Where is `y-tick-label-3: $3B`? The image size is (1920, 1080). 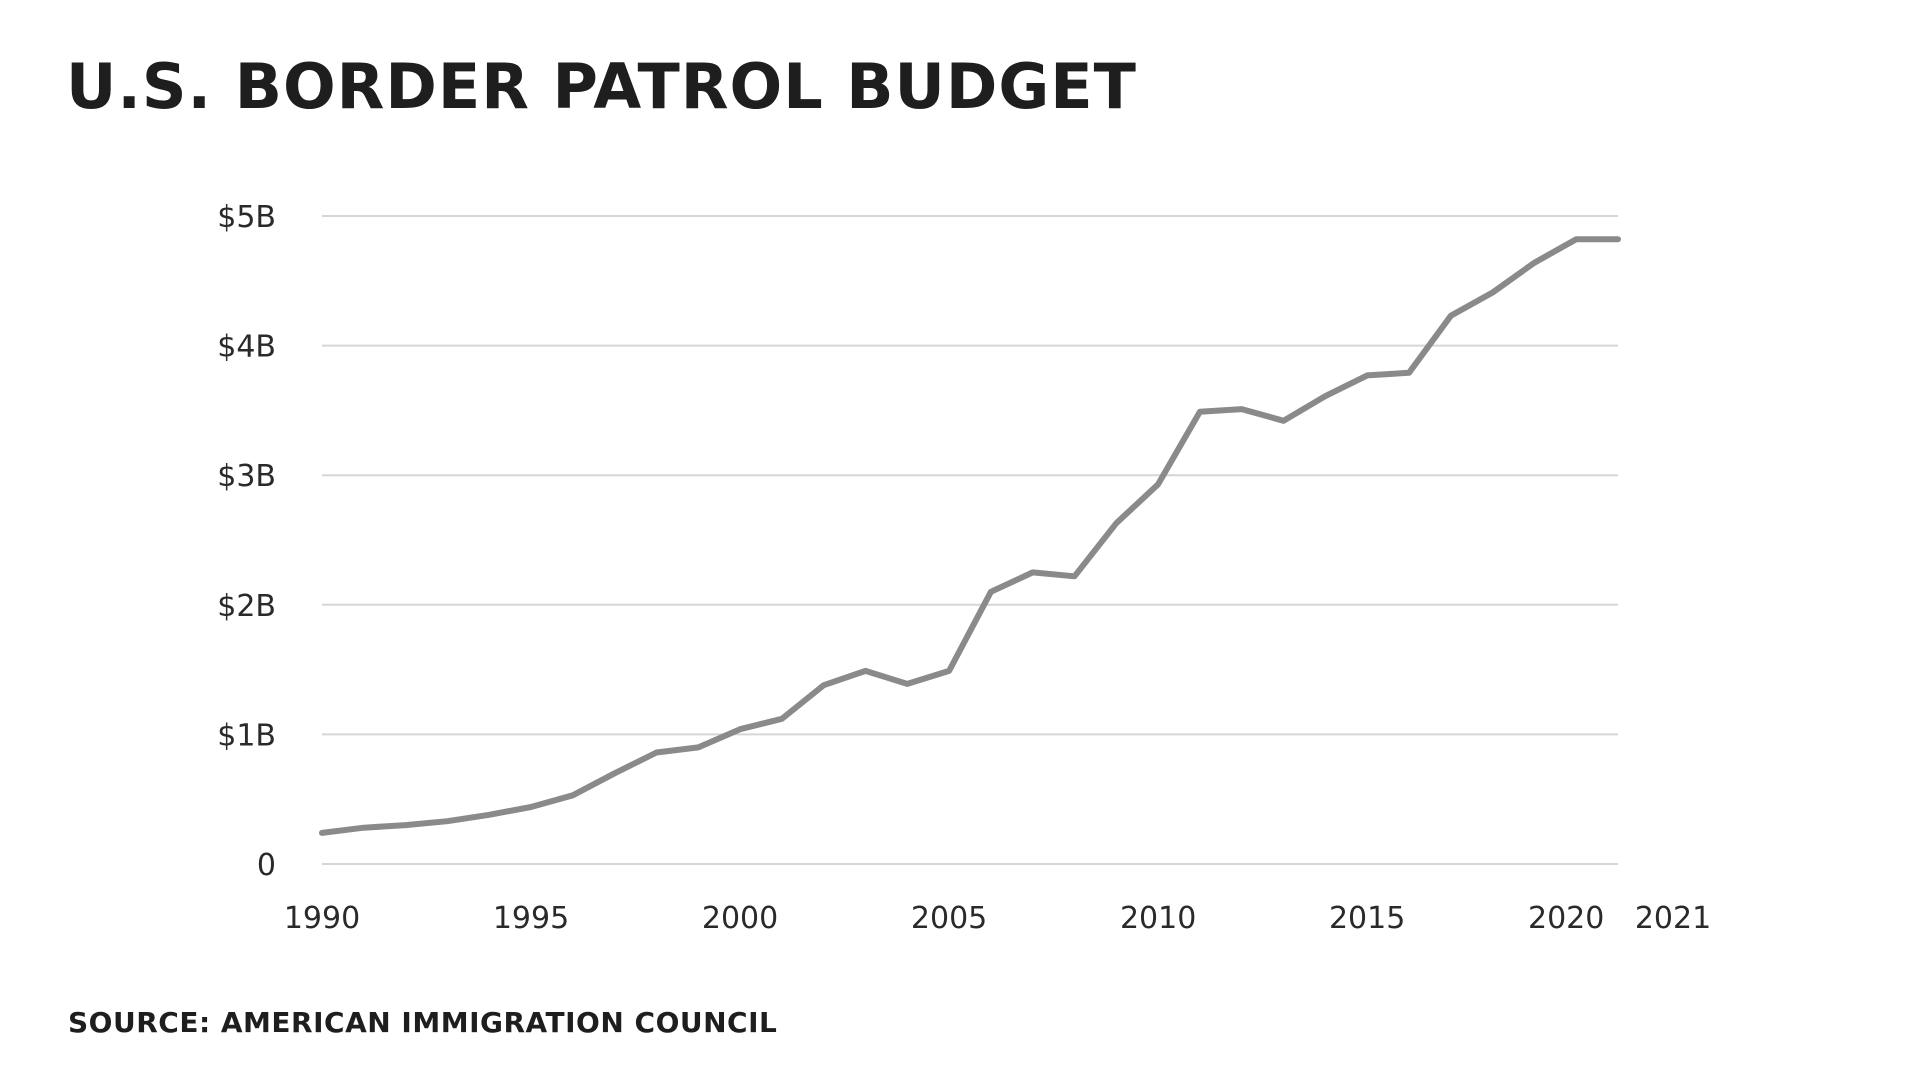 y-tick-label-3: $3B is located at coordinates (246, 476).